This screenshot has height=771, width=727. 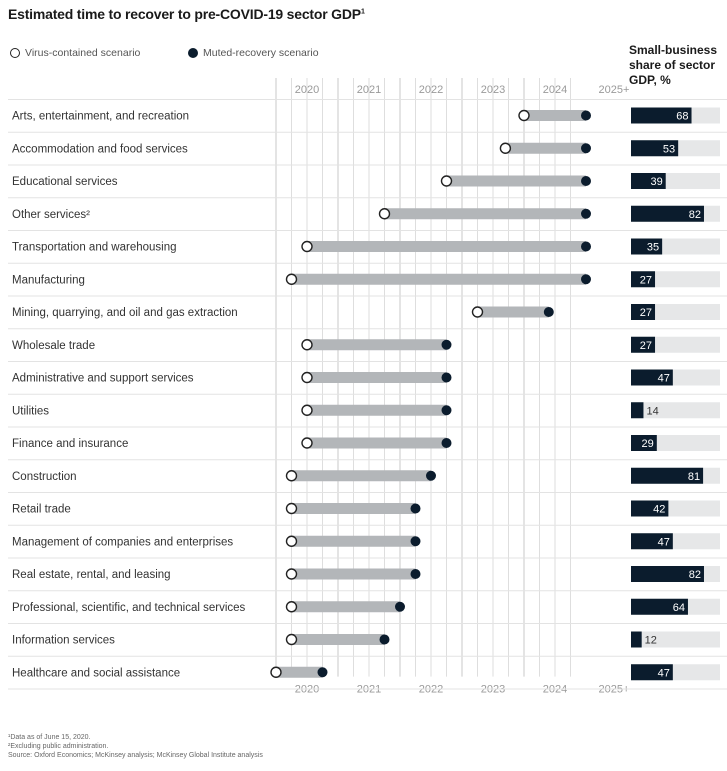 What do you see at coordinates (682, 117) in the screenshot?
I see `share-value-label: 68` at bounding box center [682, 117].